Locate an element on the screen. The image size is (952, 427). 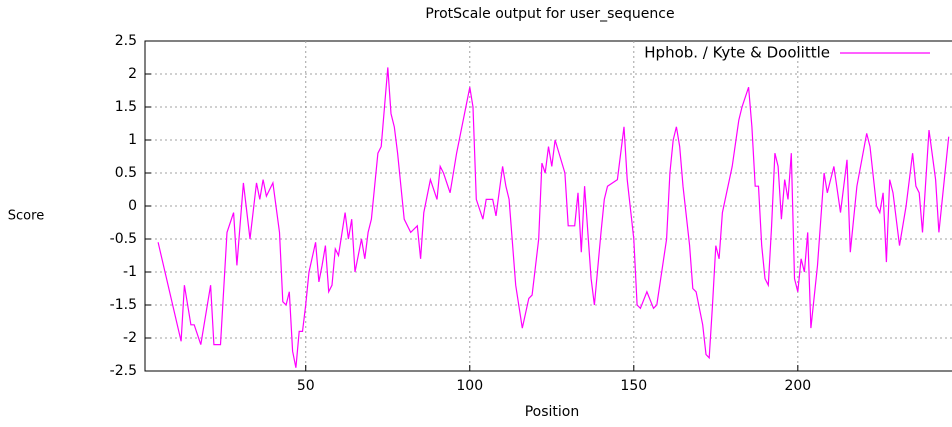
x-tick-label: 150 is located at coordinates (633, 386).